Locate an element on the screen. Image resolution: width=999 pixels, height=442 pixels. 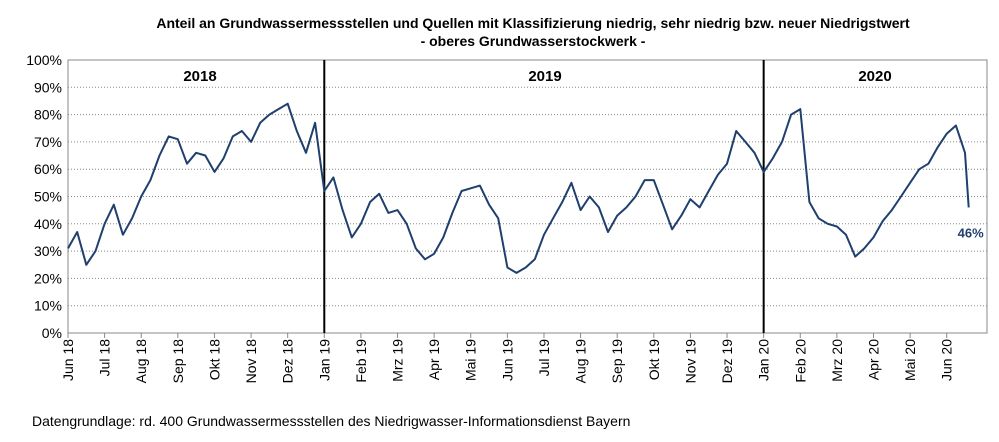
x-tick-label: Jun 19 is located at coordinates (507, 360).